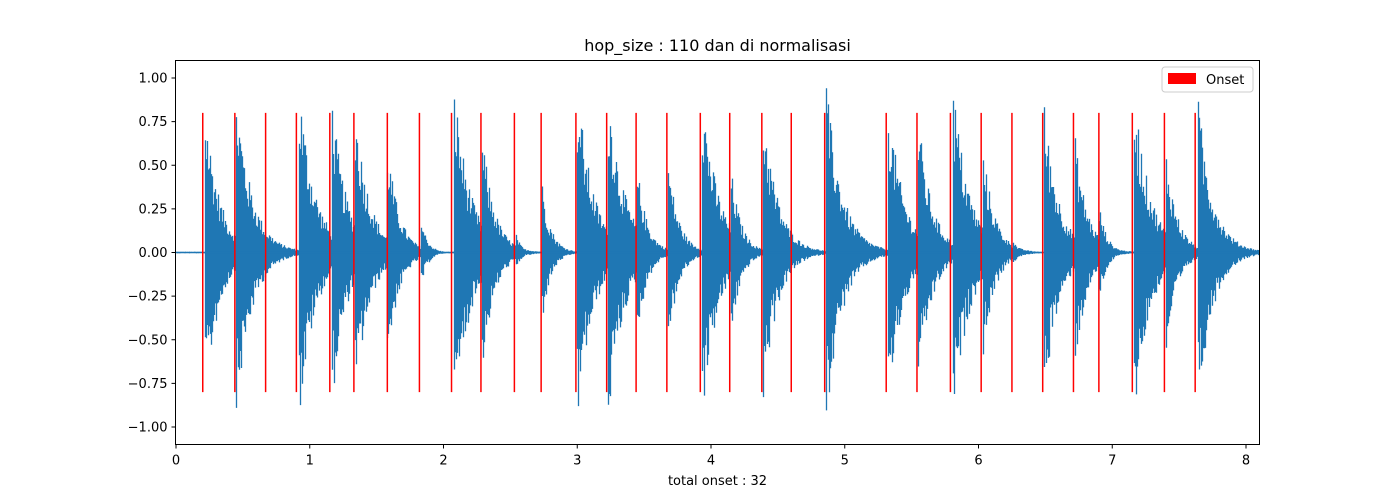  Describe the element at coordinates (711, 461) in the screenshot. I see `x-tick-label: 4` at that location.